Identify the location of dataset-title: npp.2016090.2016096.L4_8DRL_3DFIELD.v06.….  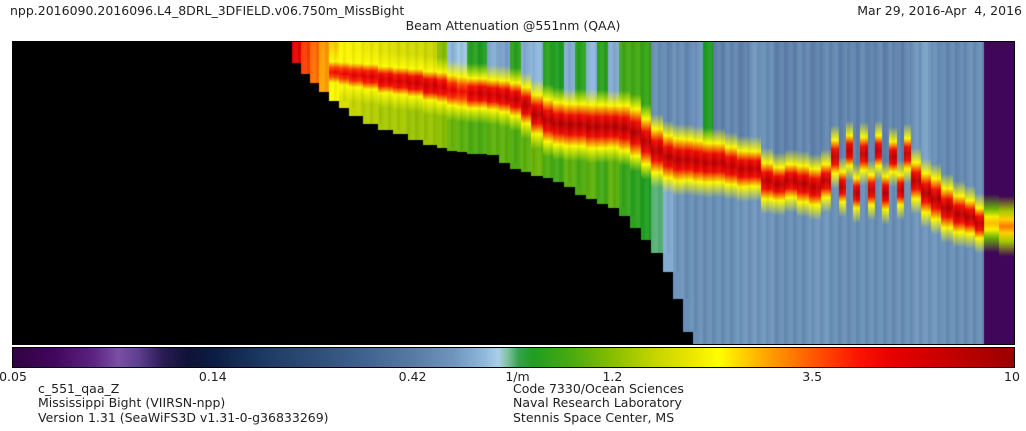
(207, 10).